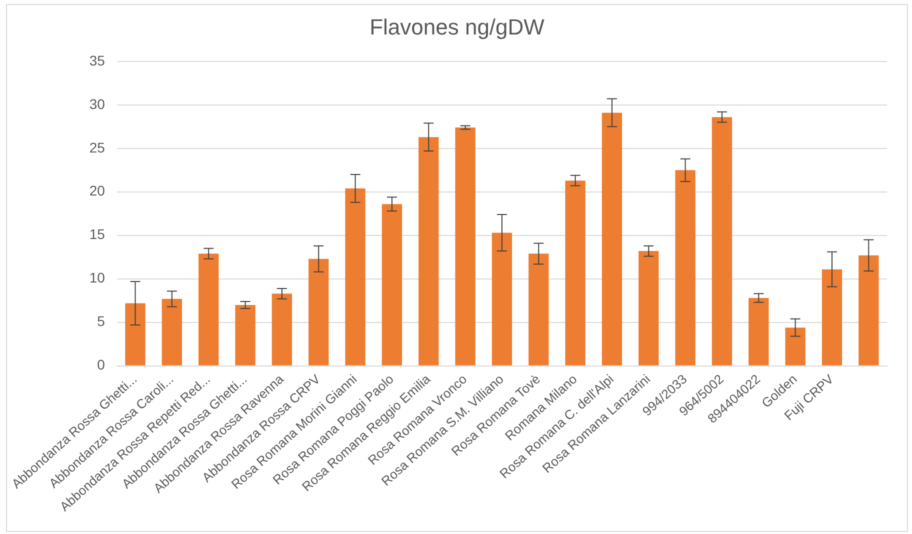 The width and height of the screenshot is (912, 534). I want to click on y-tick-label: 25, so click(97, 147).